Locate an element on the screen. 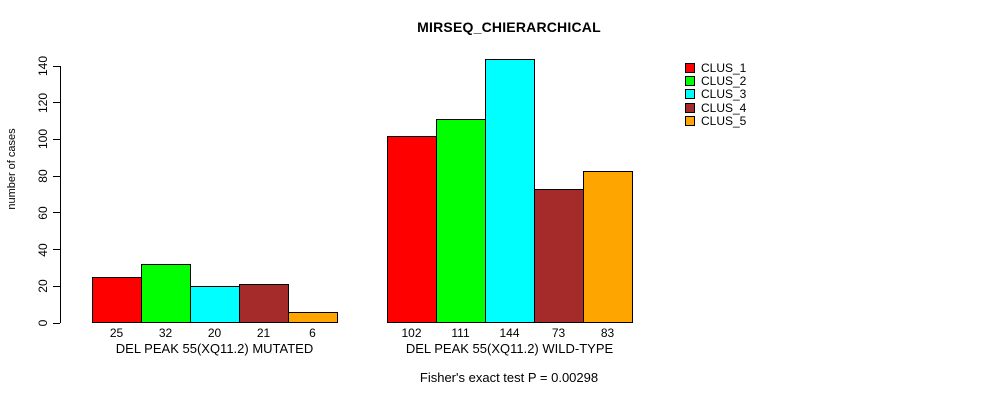  y-tick-label: 140 is located at coordinates (43, 66).